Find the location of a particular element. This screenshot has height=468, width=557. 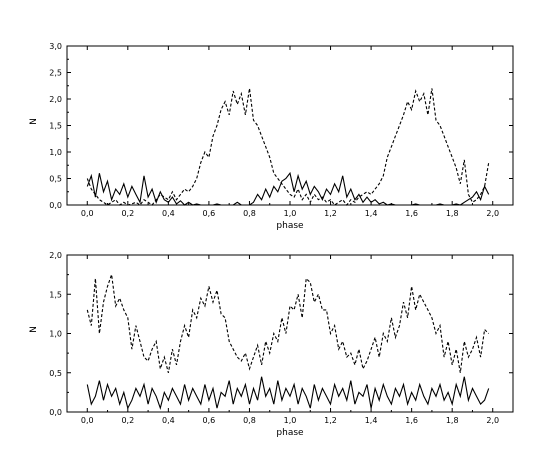

y-tick-label: 3,0 is located at coordinates (55, 46).